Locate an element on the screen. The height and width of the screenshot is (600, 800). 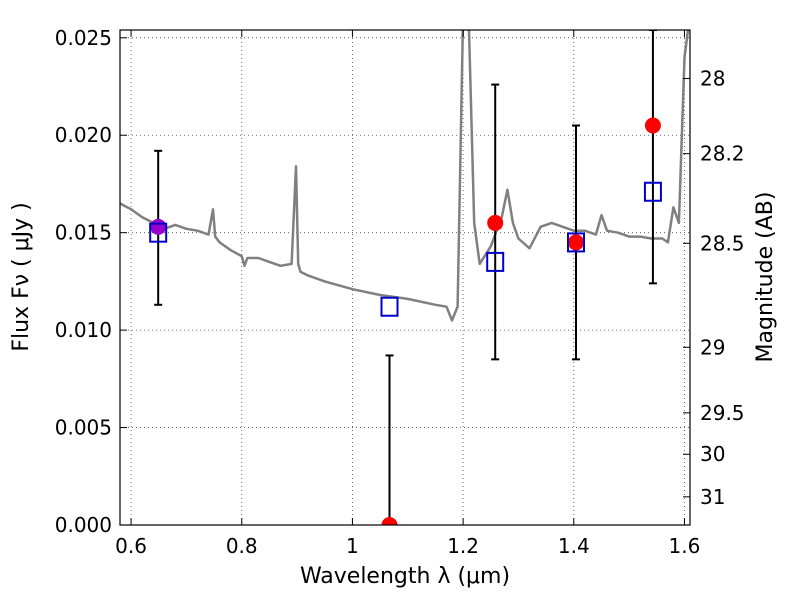
y-axis-label: Flux Fν ( μJy ) is located at coordinates (21, 276).